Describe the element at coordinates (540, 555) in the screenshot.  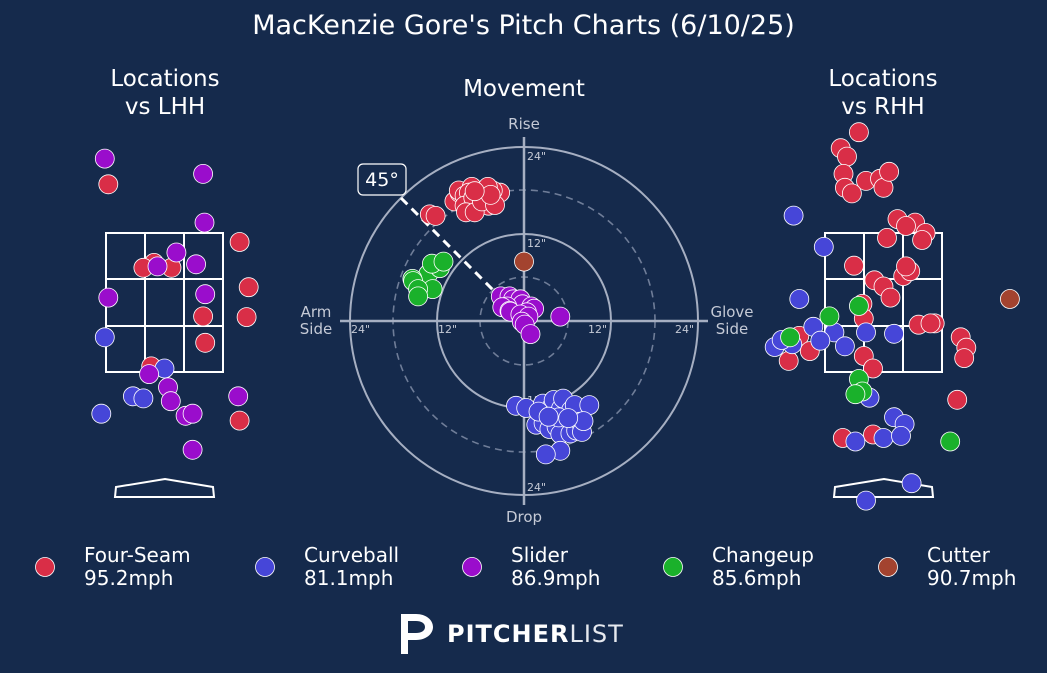
I see `legend-pitch-name: Slider` at that location.